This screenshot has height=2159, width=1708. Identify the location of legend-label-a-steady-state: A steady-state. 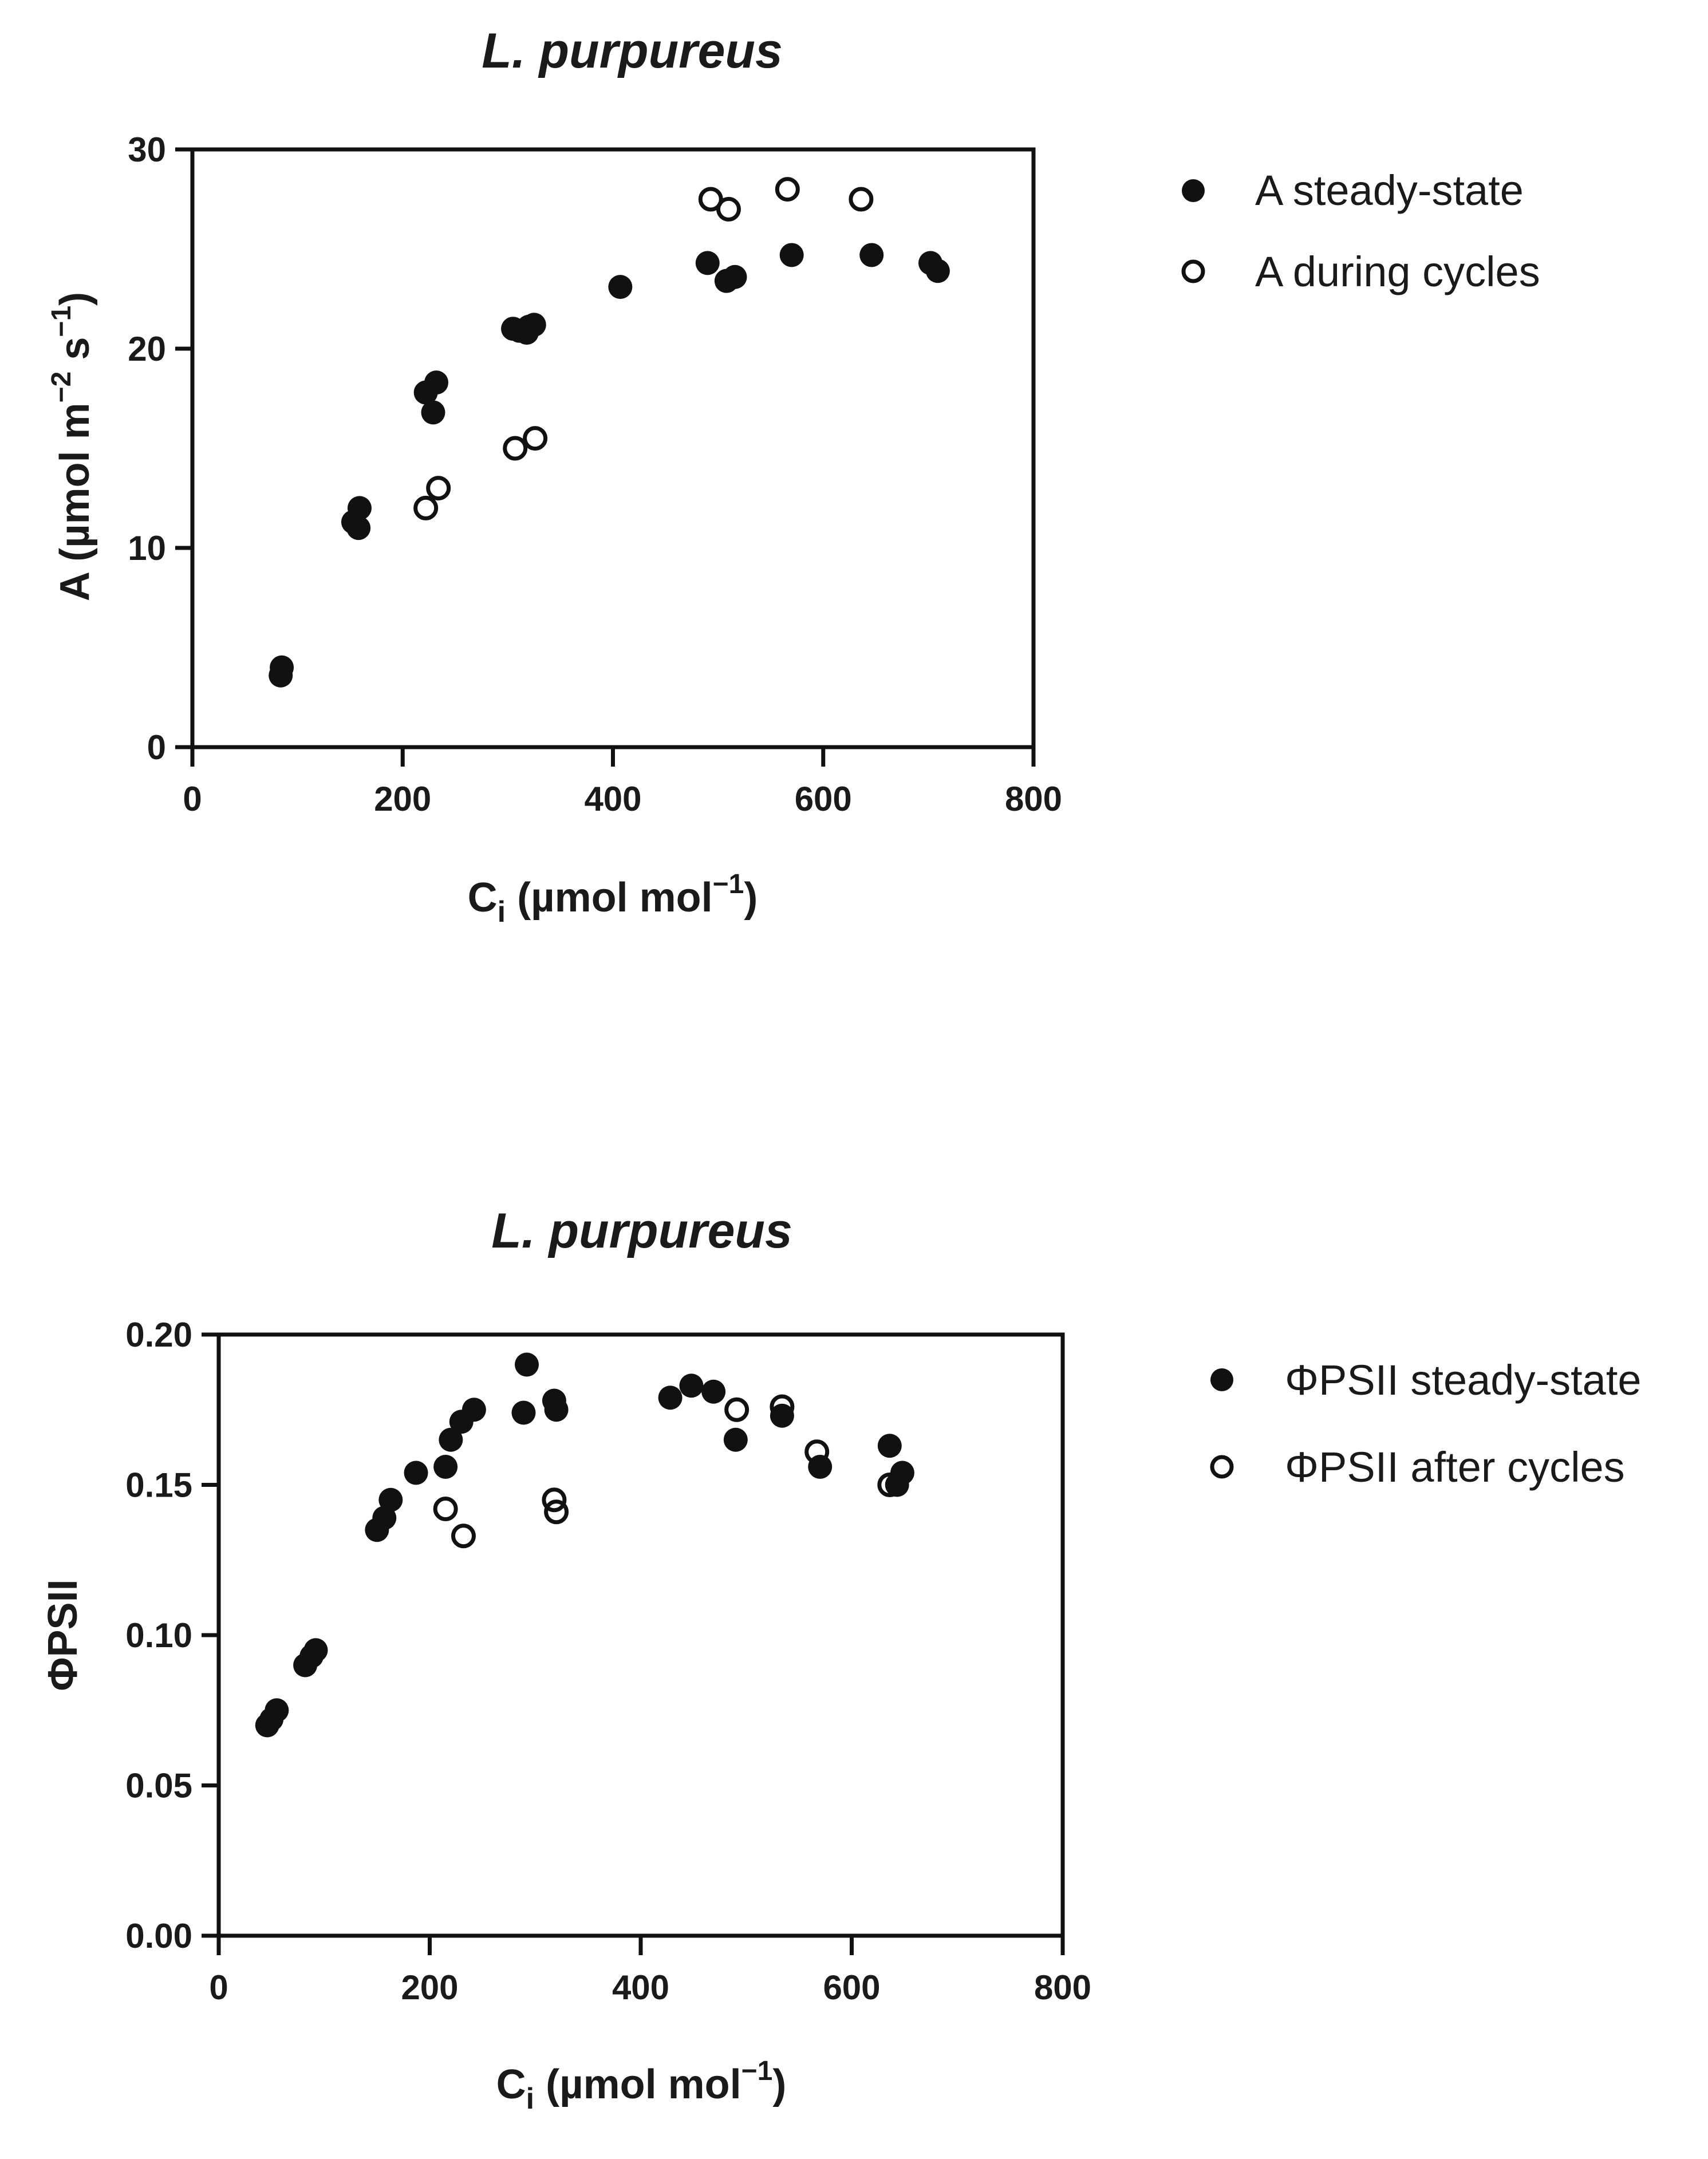
(1390, 190).